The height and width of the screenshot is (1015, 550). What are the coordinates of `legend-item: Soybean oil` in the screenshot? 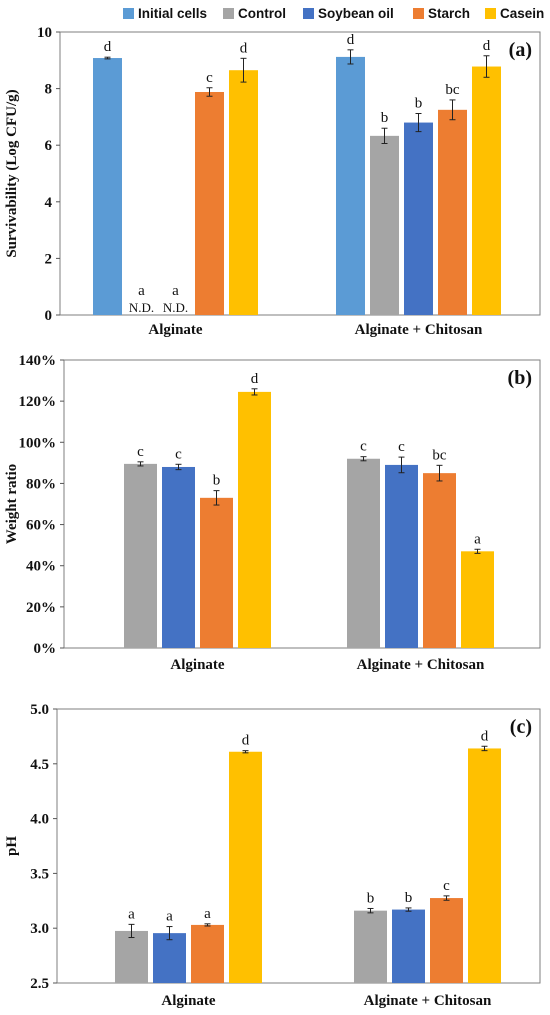 It's located at (348, 13).